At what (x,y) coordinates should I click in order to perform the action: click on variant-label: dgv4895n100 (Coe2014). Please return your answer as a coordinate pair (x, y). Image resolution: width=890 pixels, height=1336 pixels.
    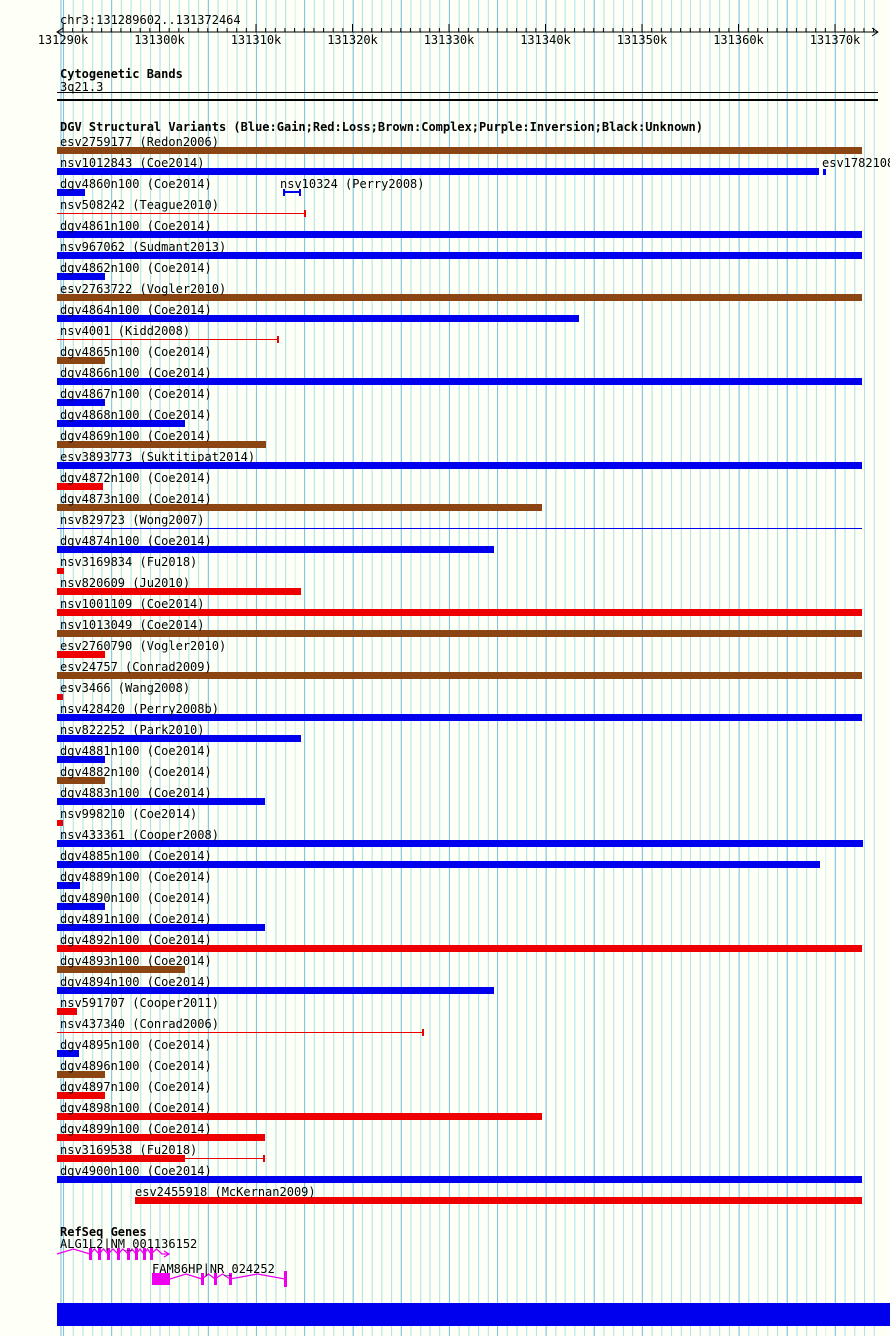
    Looking at the image, I should click on (136, 1045).